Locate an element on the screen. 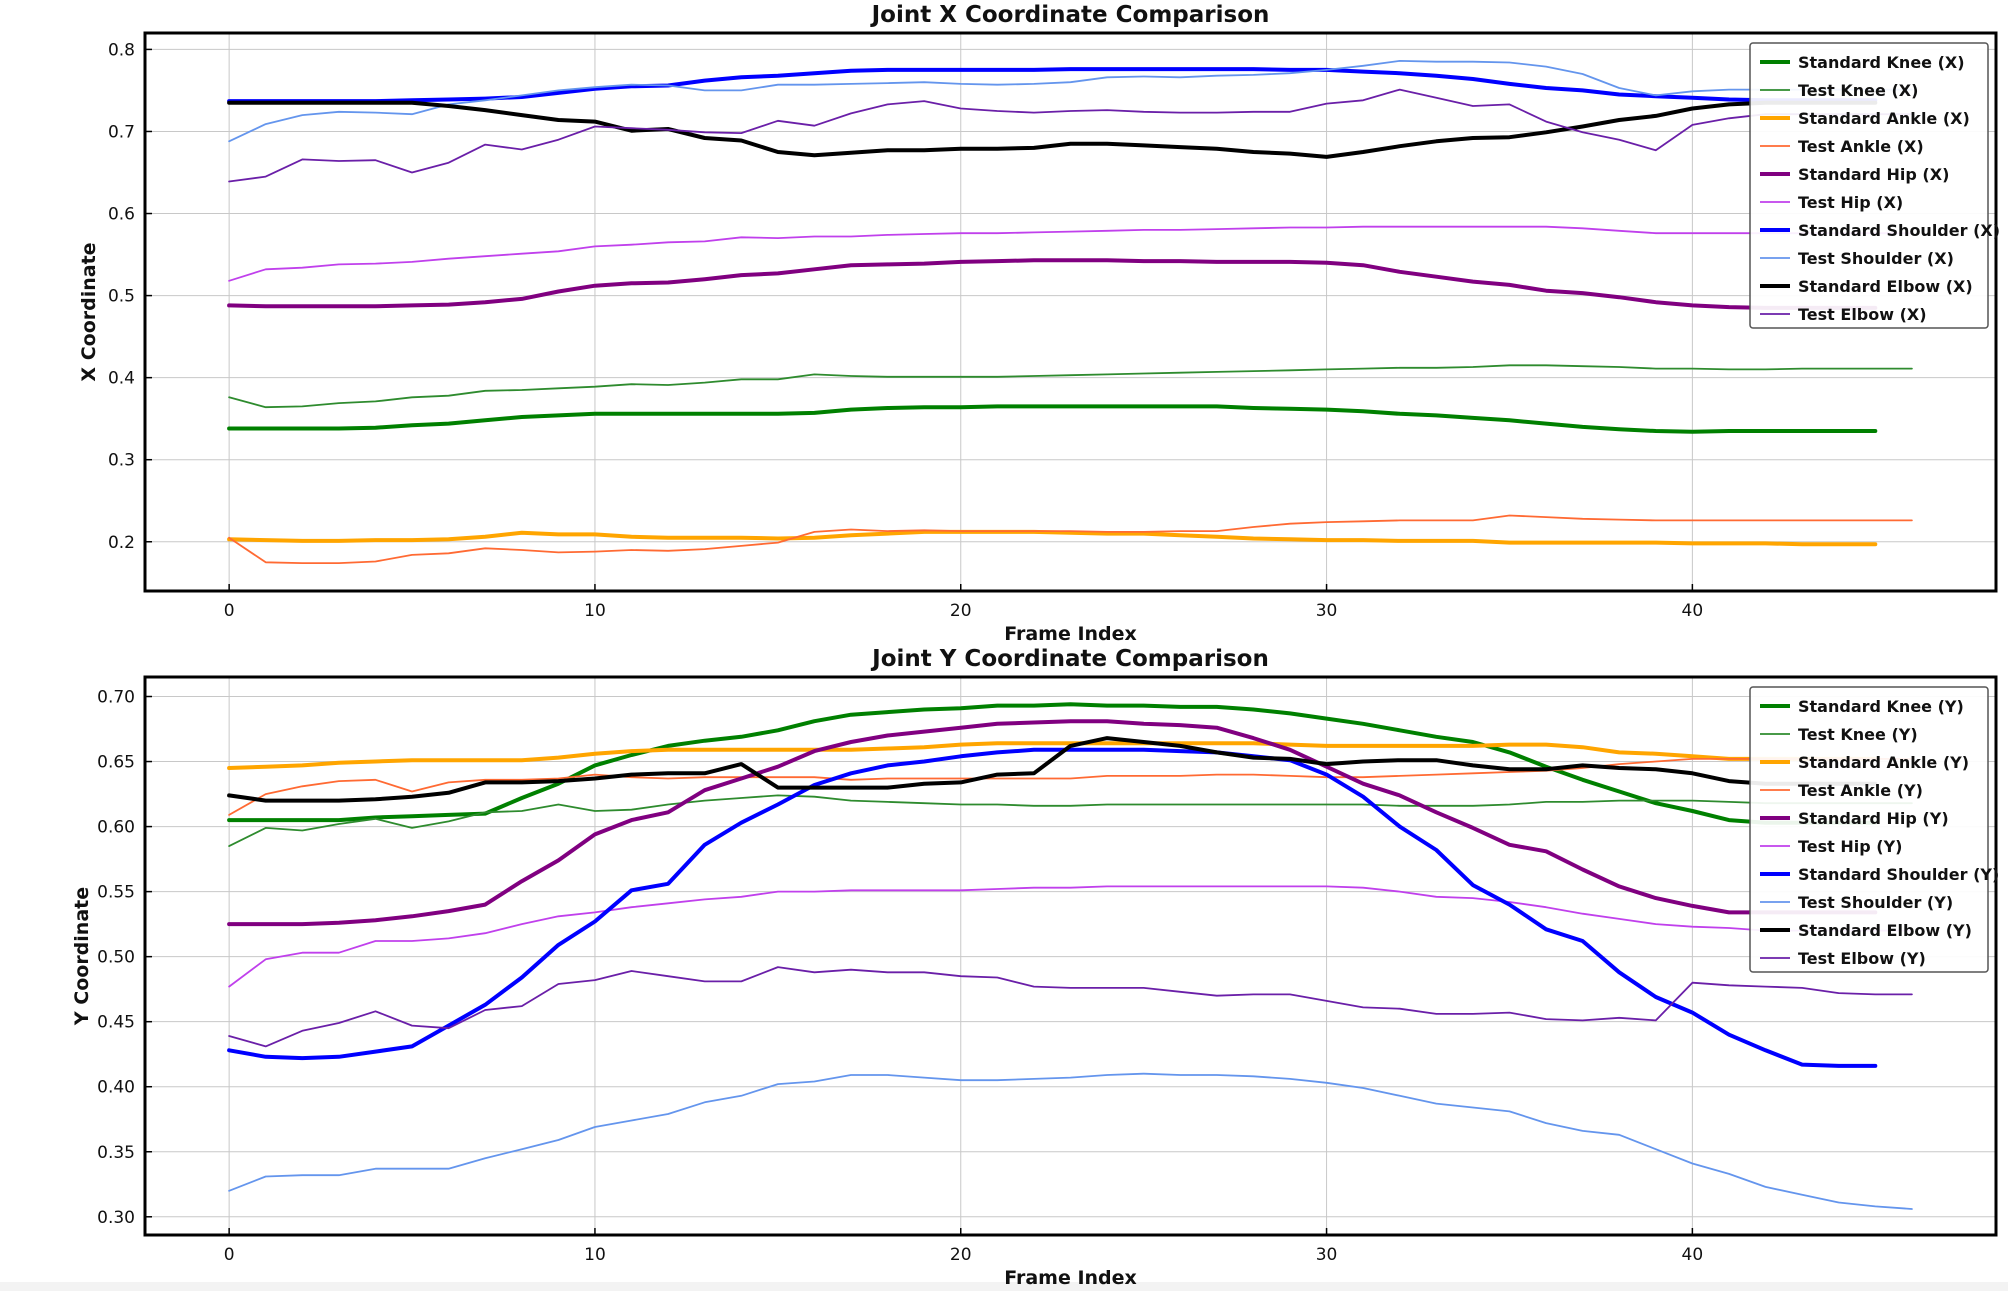 The height and width of the screenshot is (1291, 2008). legend-label: Test Knee (Y) is located at coordinates (1858, 734).